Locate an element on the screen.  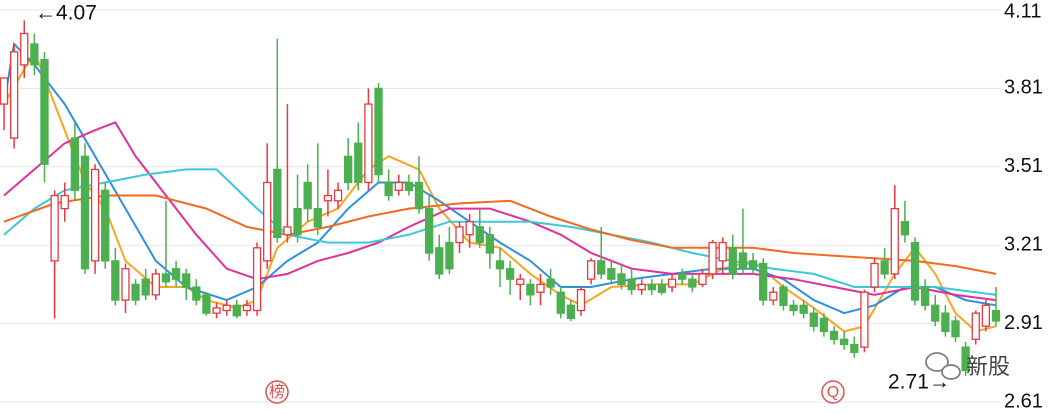
icon-label: 榜 is located at coordinates (277, 392).